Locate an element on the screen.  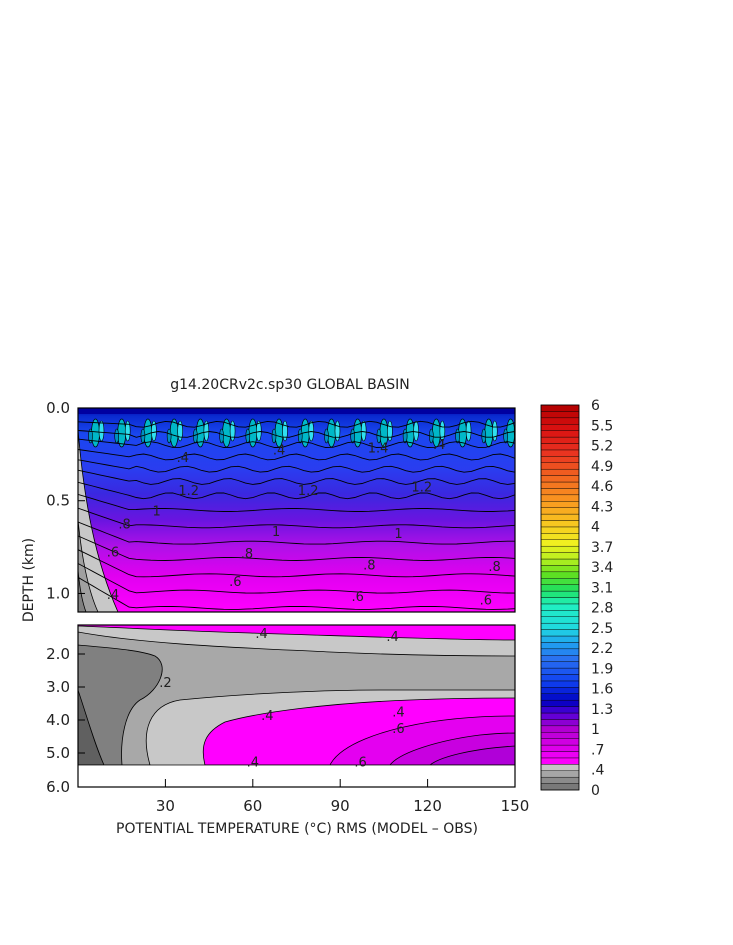
colorbar-label: 5.2 is located at coordinates (602, 447).